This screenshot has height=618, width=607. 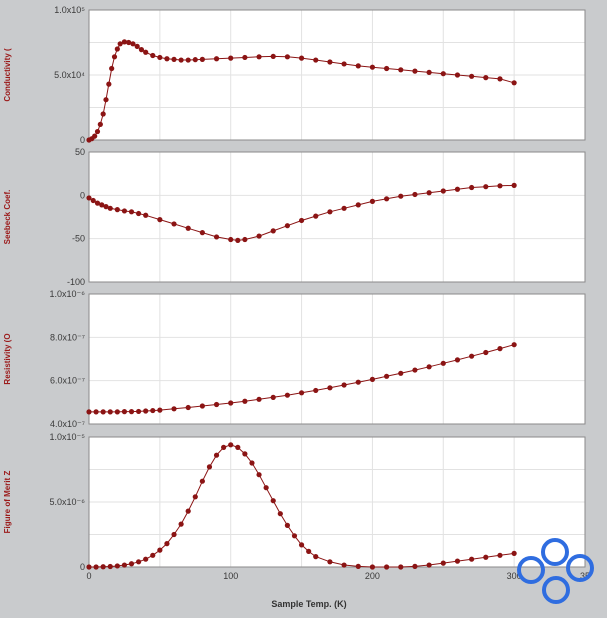 I want to click on y-tick-label: 1.0x10⁵, so click(x=69, y=10).